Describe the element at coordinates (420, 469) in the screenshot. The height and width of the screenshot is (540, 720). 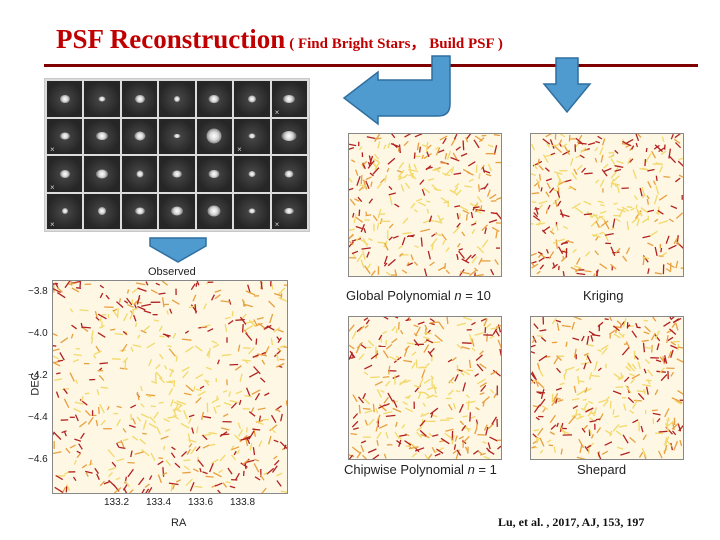
I see `caption-chipwise-polynomial: Chipwise Polynomial n = 1` at that location.